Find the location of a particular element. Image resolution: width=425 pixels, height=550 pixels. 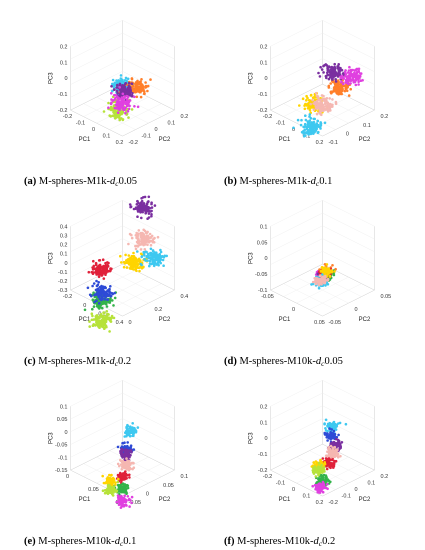

floor-plane is located at coordinates (122, 470).